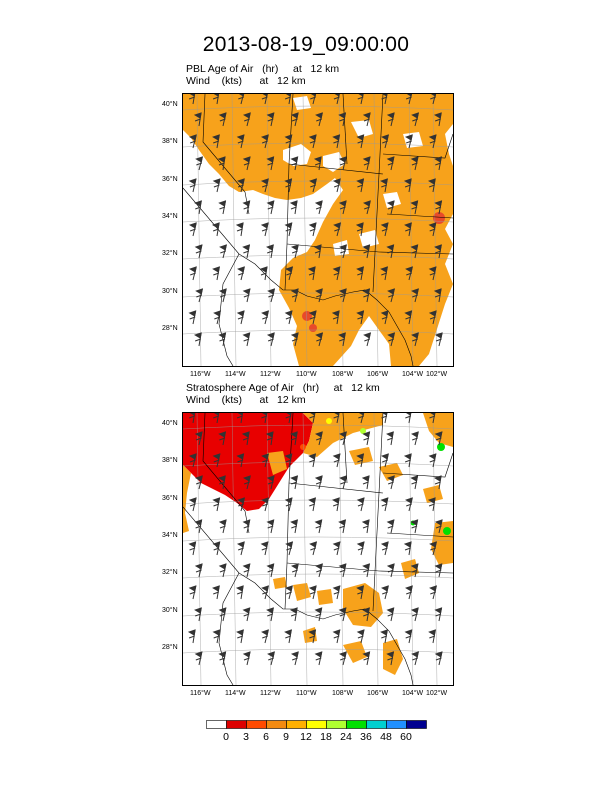  Describe the element at coordinates (406, 737) in the screenshot. I see `colorbar-label: 60` at that location.